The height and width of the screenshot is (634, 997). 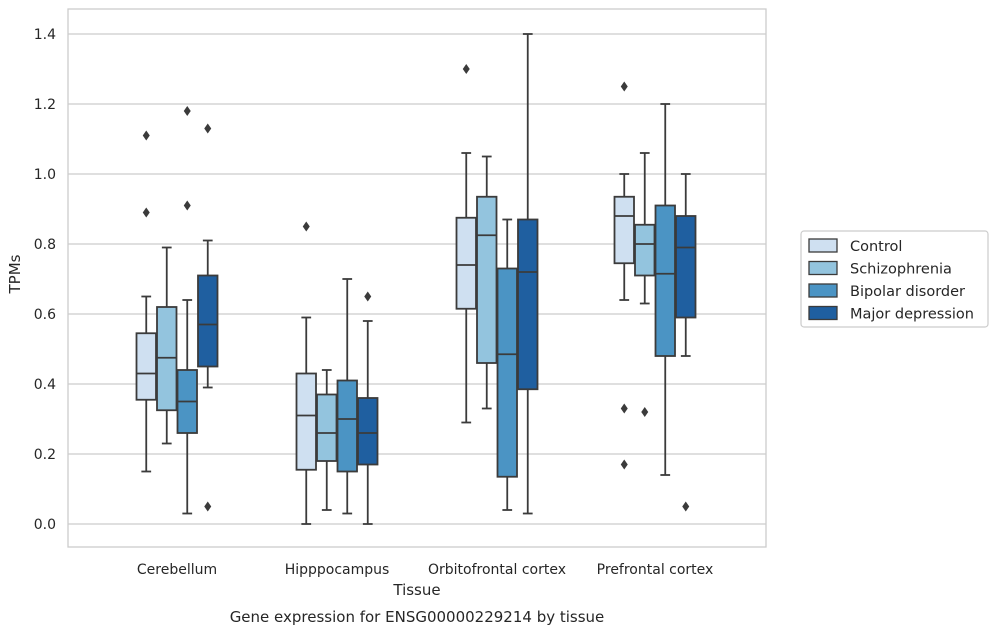 What do you see at coordinates (15, 274) in the screenshot?
I see `y-axis-label: TPMs` at bounding box center [15, 274].